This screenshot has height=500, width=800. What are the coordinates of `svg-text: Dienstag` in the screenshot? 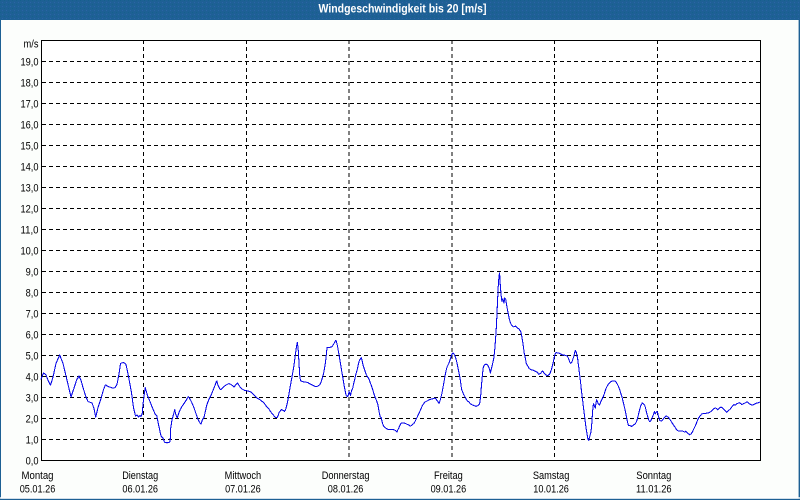 It's located at (140, 476).